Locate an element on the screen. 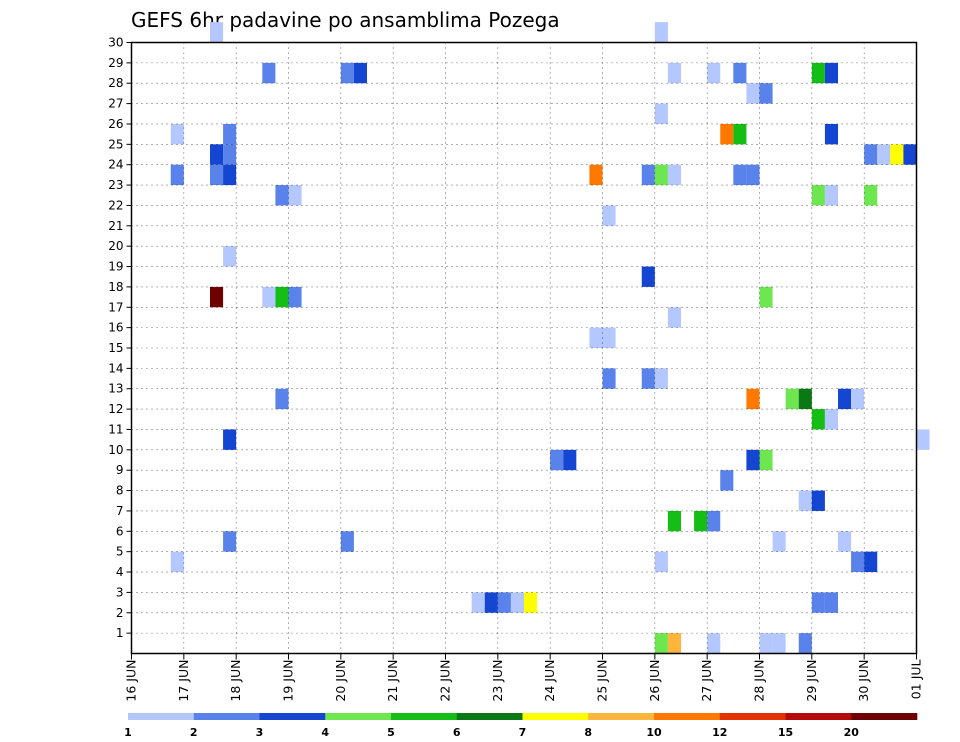 Image resolution: width=960 pixels, height=742 pixels. x-tick-label: 30 JUN is located at coordinates (863, 681).